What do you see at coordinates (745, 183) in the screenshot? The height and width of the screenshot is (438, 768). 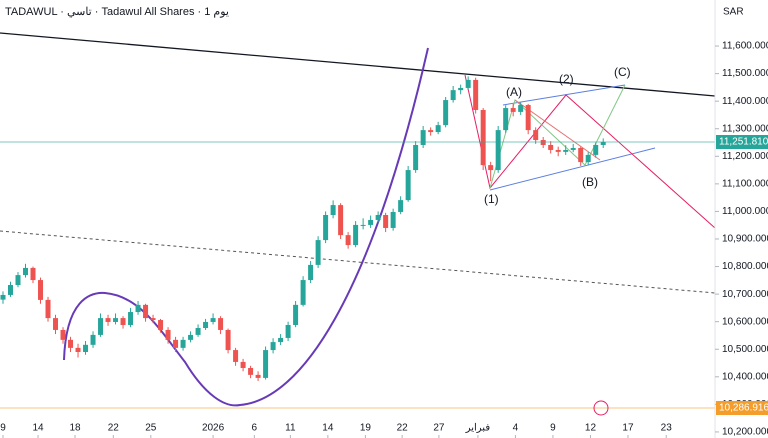 I see `y-tick-label: 11,100.000` at bounding box center [745, 183].